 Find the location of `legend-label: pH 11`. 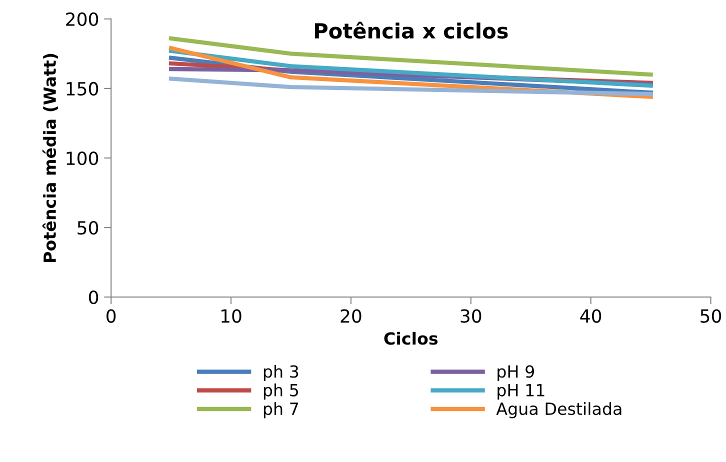

legend-label: pH 11 is located at coordinates (521, 392).